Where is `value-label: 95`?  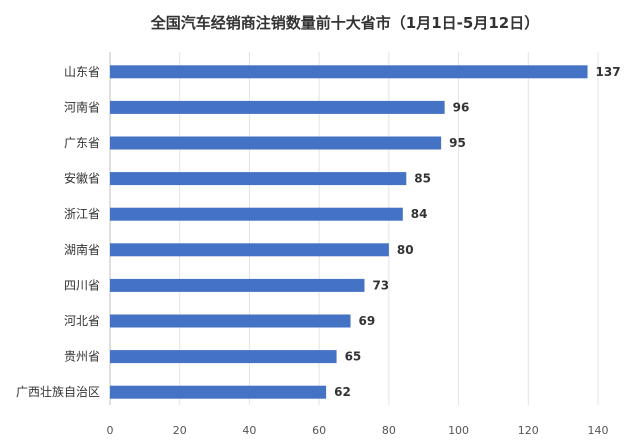 value-label: 95 is located at coordinates (457, 143).